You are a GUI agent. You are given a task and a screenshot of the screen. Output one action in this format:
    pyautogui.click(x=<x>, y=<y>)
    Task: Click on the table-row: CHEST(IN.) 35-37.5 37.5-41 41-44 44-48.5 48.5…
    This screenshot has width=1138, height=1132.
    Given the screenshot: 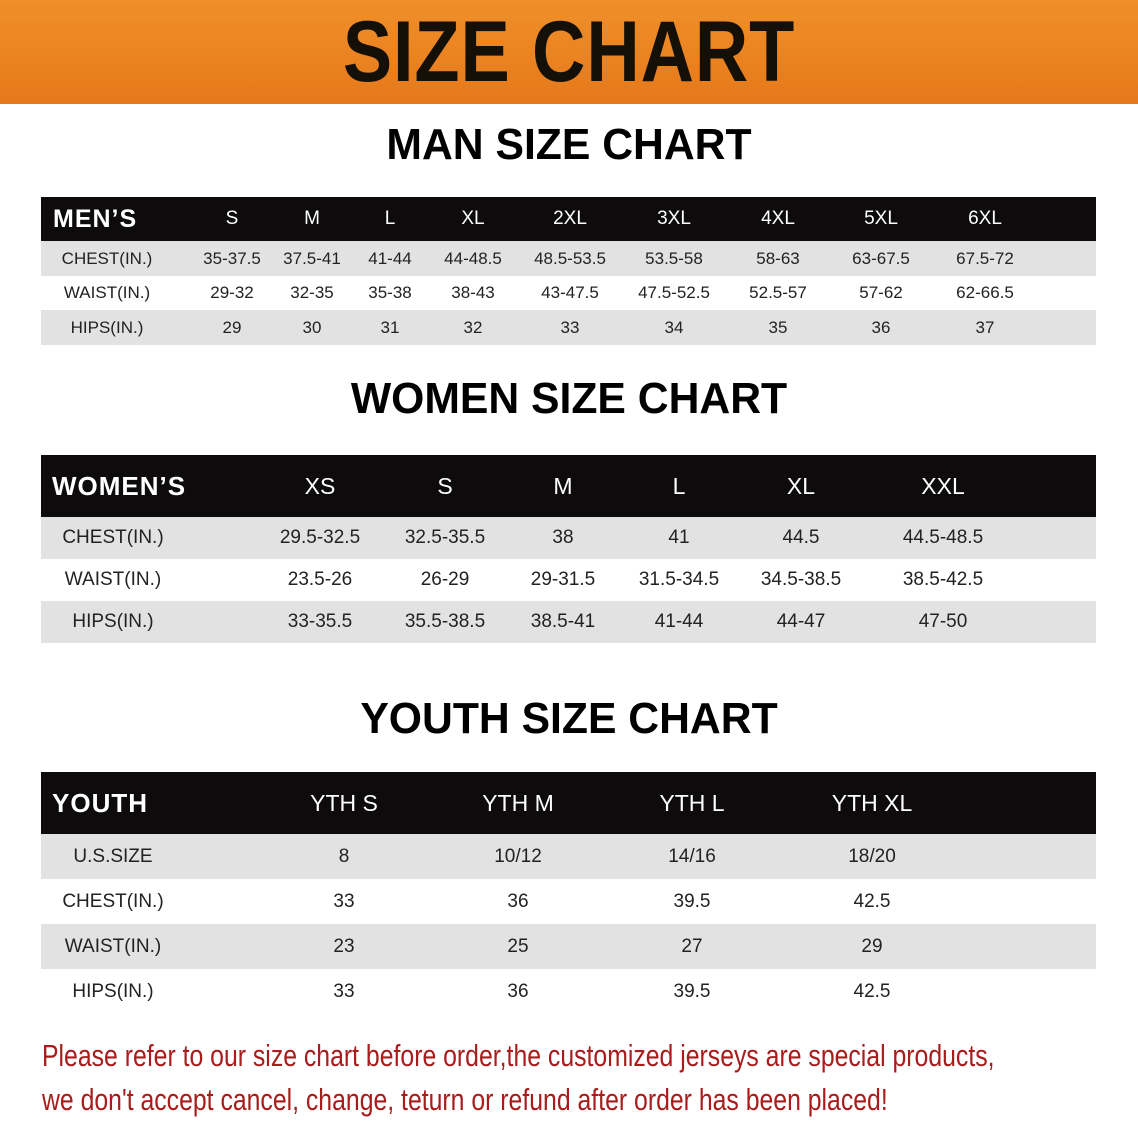 What is the action you would take?
    pyautogui.click(x=568, y=258)
    